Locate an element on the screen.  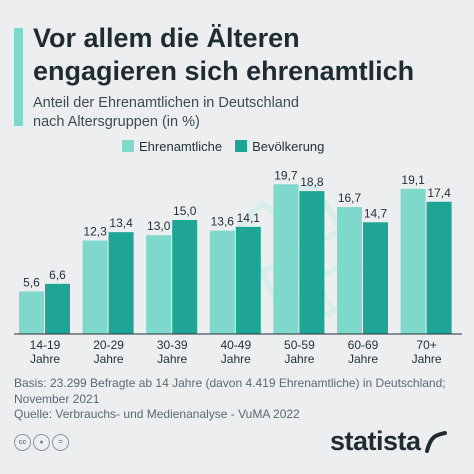
legend-label-bevoelkerung: Bevölkerung is located at coordinates (288, 146).